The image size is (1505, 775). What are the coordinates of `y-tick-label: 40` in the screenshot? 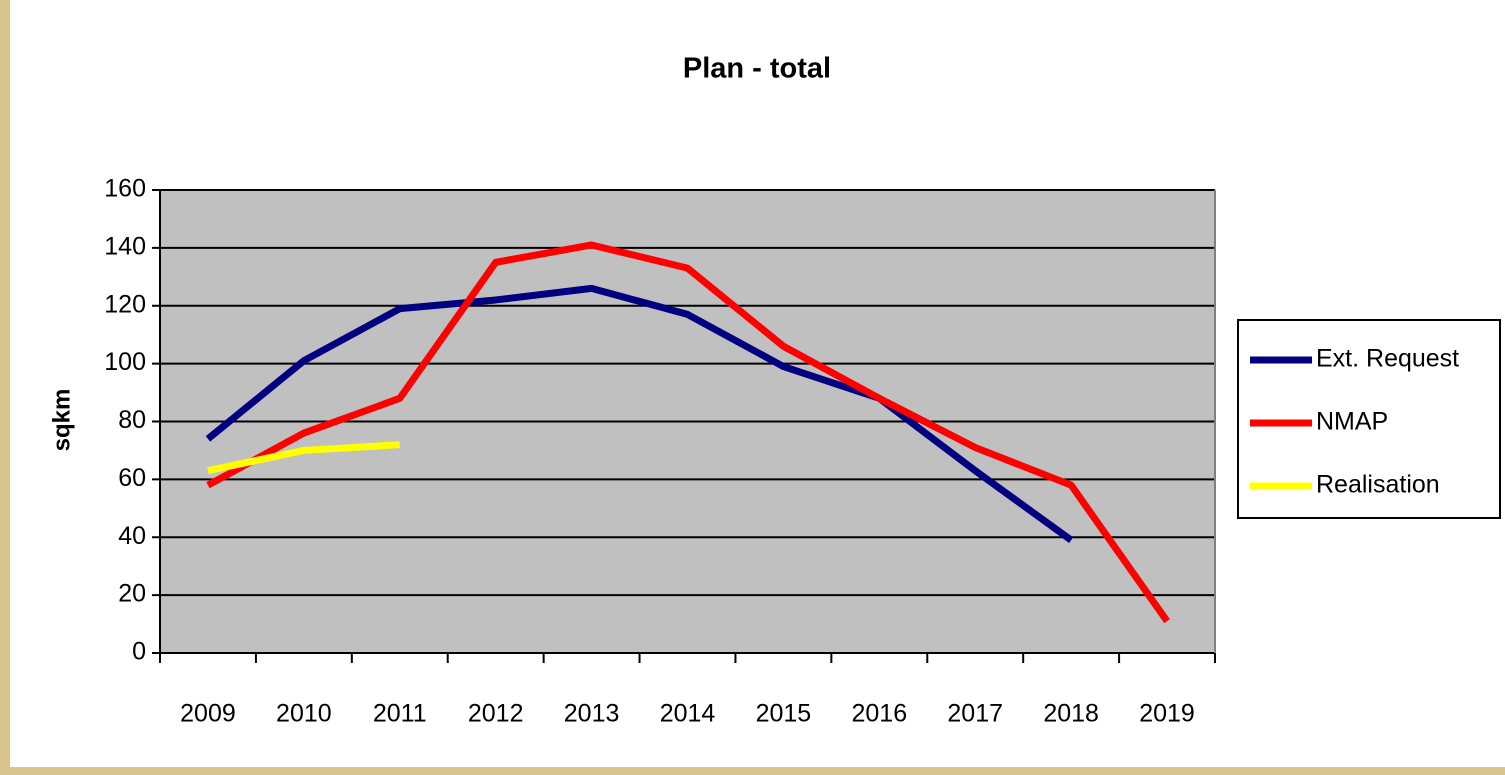 It's located at (132, 536).